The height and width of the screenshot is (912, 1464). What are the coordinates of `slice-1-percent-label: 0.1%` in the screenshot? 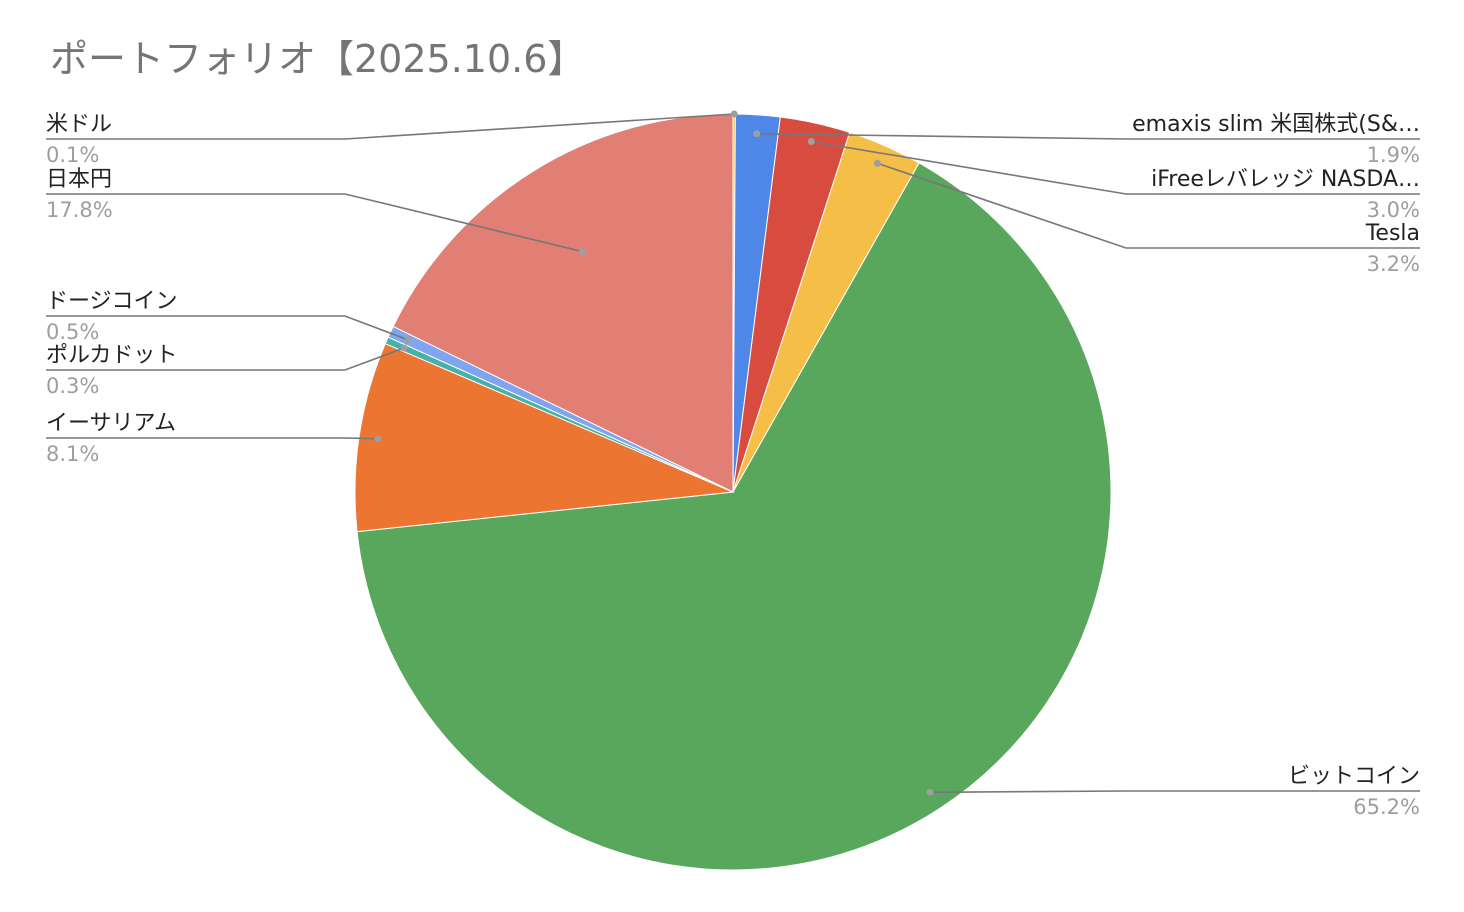 It's located at (72, 155).